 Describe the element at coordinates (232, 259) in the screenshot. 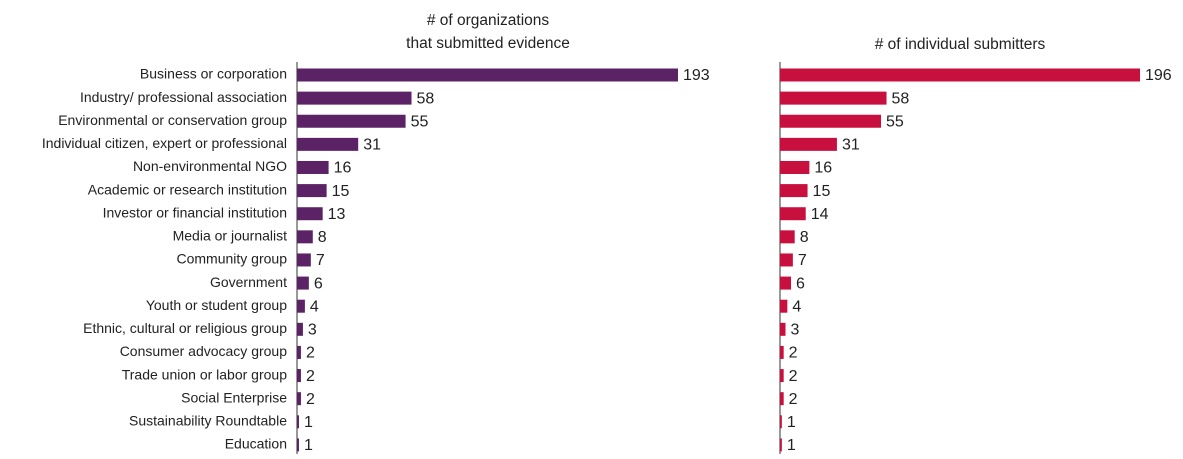

I see `category-label: Community group` at that location.